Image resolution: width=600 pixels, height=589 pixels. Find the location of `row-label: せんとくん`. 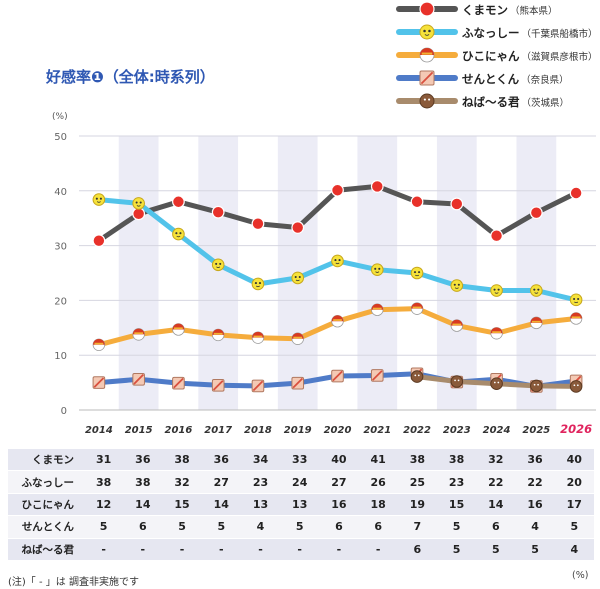

row-label: せんとくん is located at coordinates (46, 527).